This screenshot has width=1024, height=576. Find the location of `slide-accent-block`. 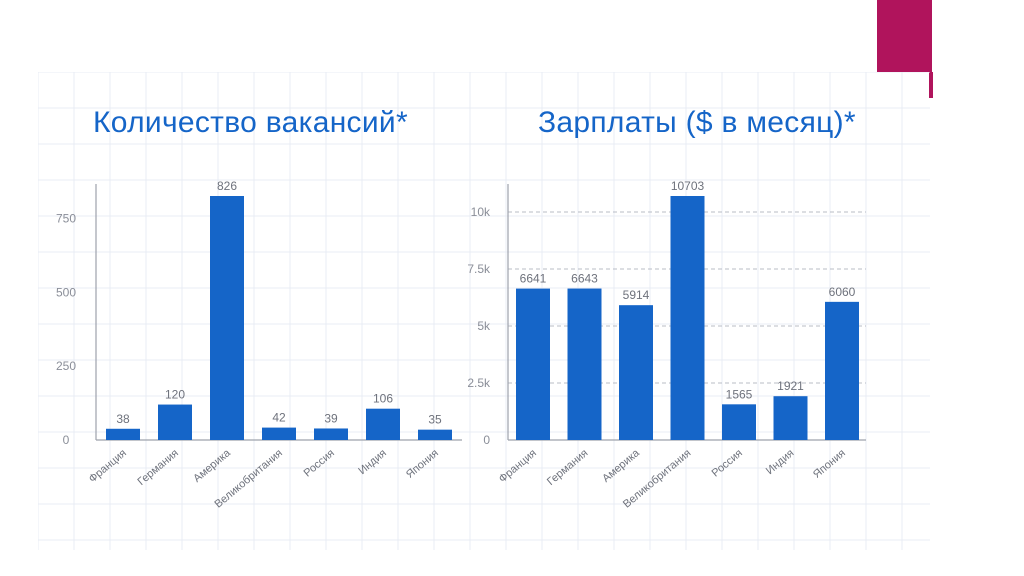

slide-accent-block is located at coordinates (904, 36).